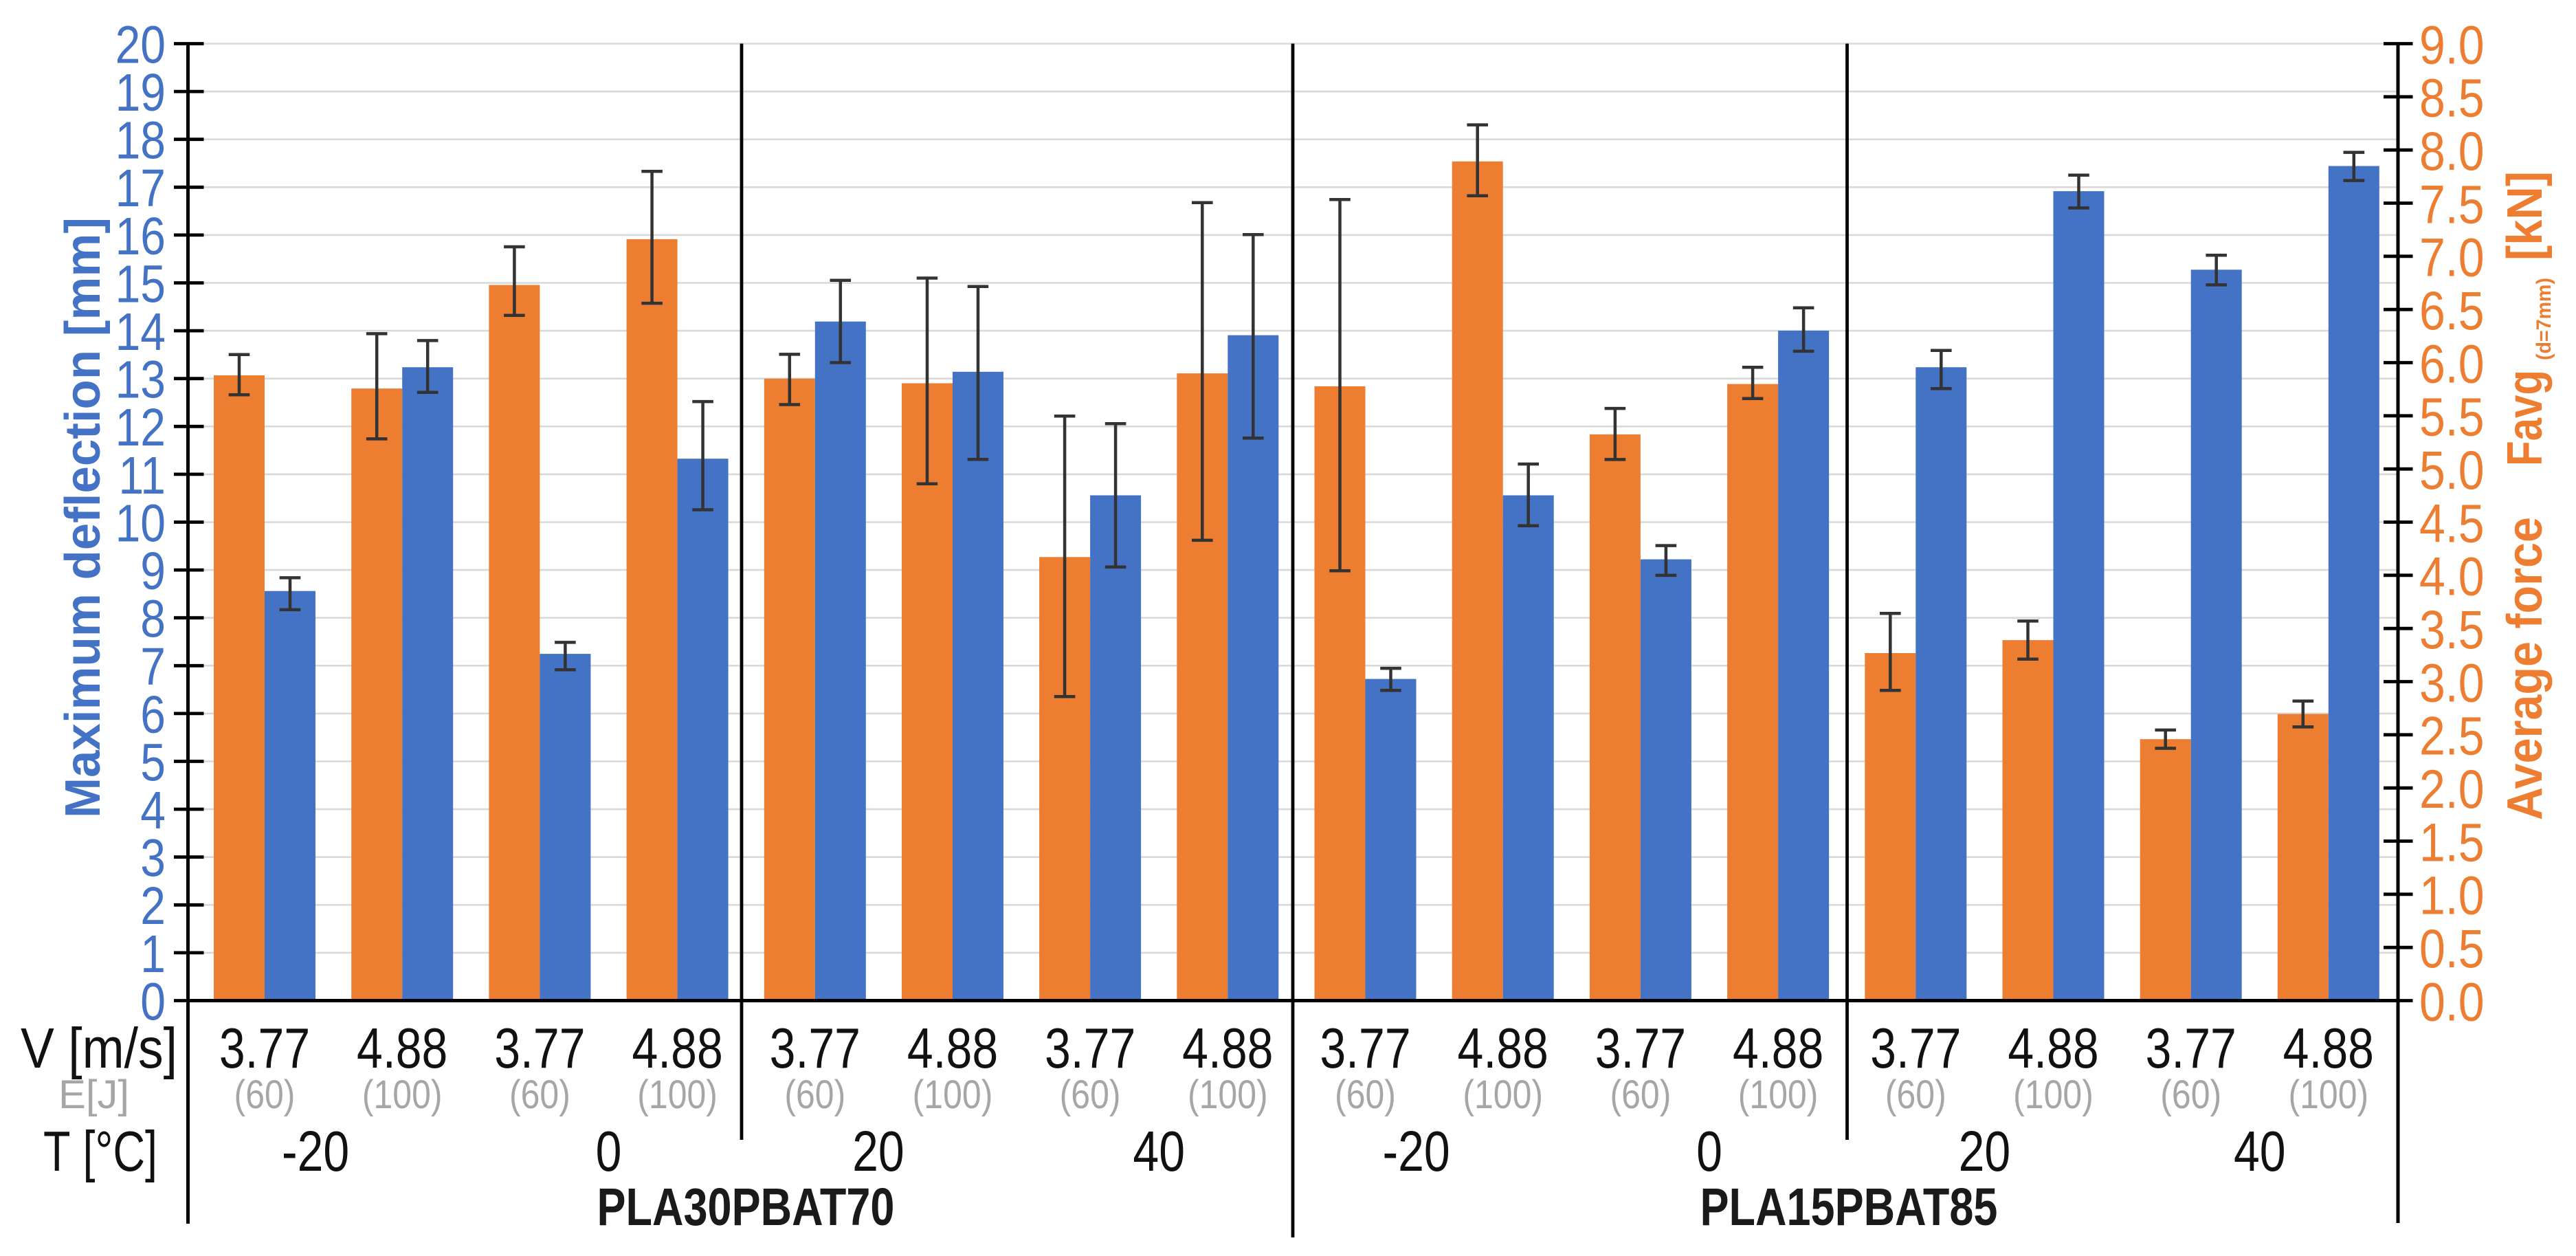  I want to click on svg-text: 6, so click(153, 715).